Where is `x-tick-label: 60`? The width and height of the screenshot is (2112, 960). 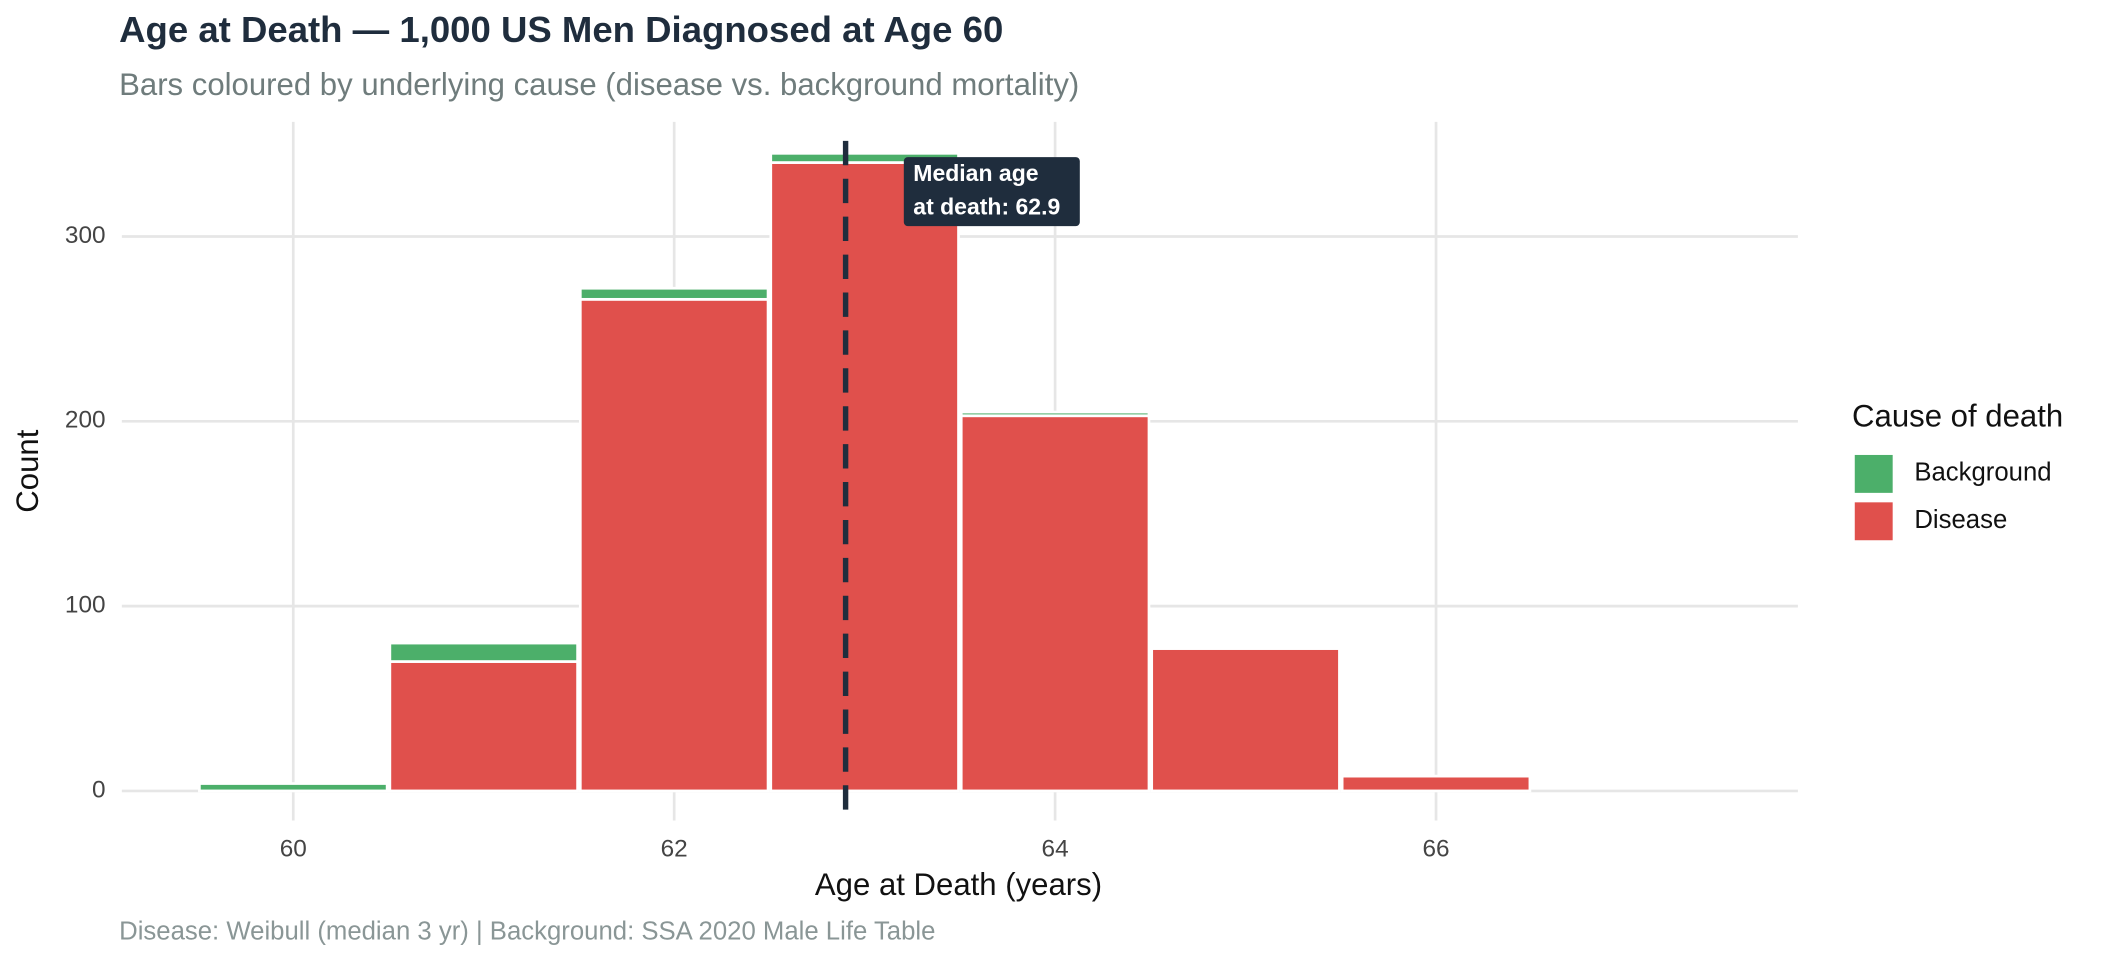 x-tick-label: 60 is located at coordinates (293, 849).